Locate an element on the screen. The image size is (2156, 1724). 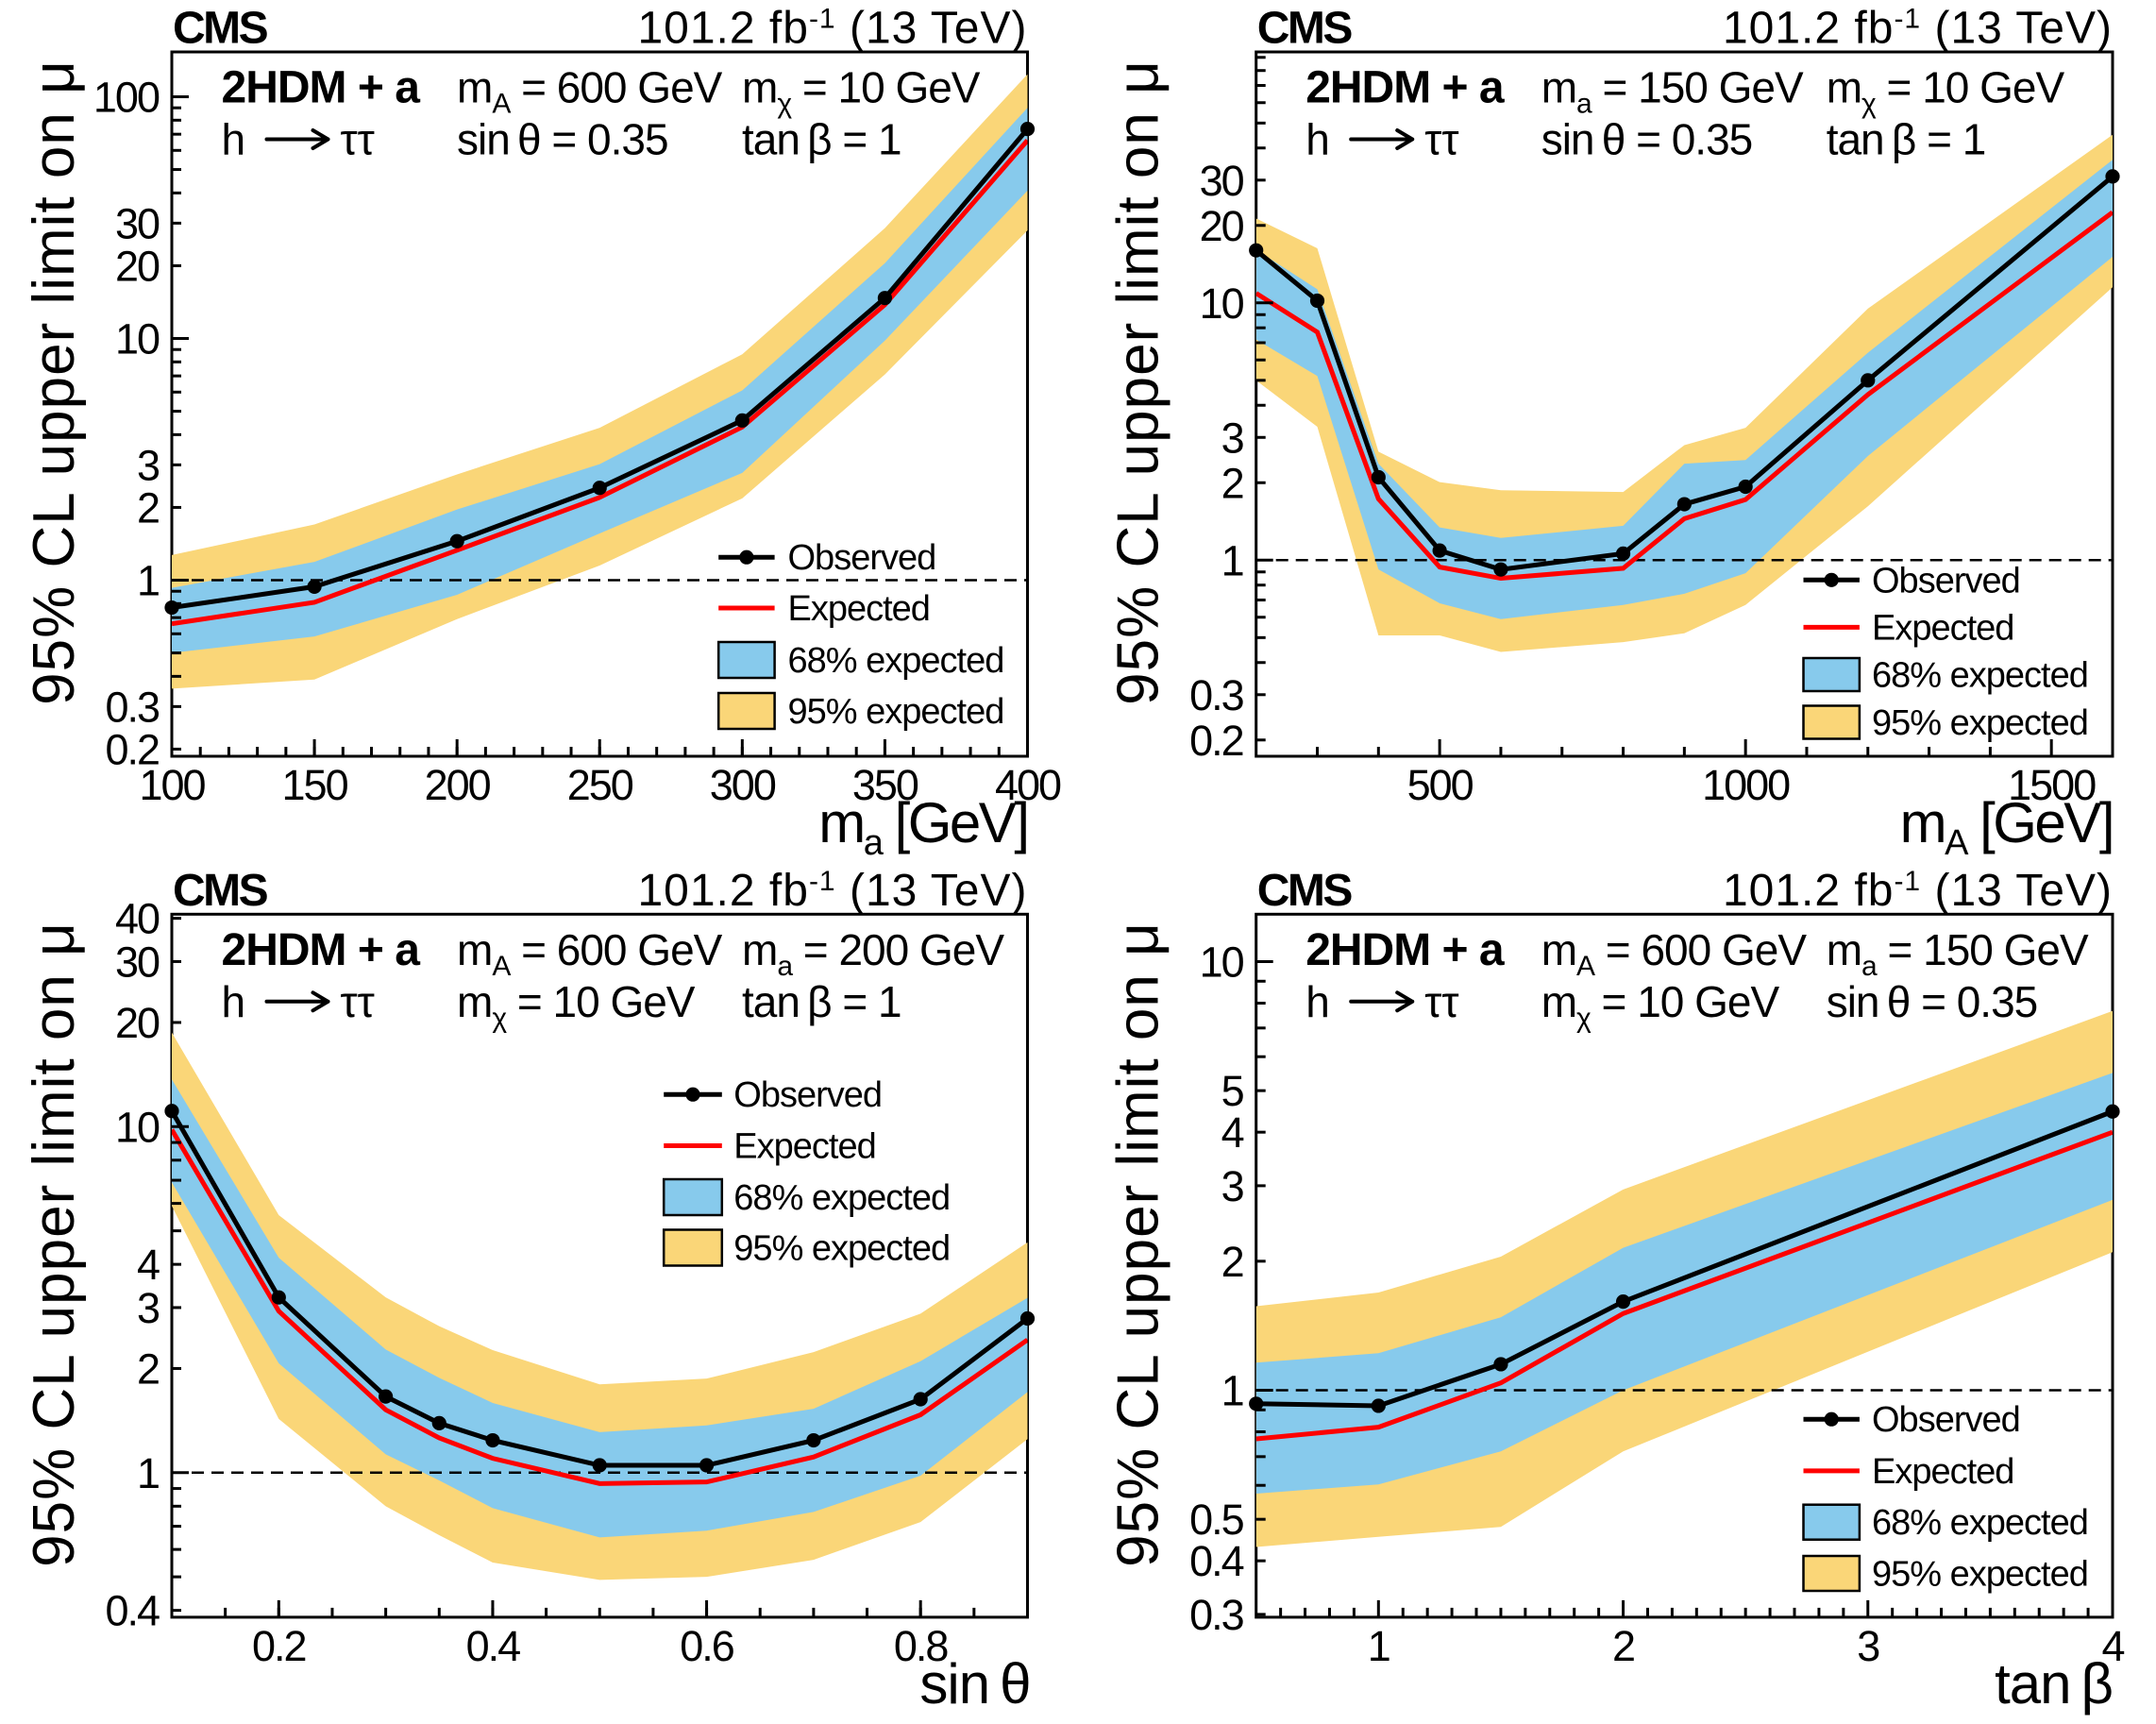
svg-text: 1000 is located at coordinates (1746, 785).